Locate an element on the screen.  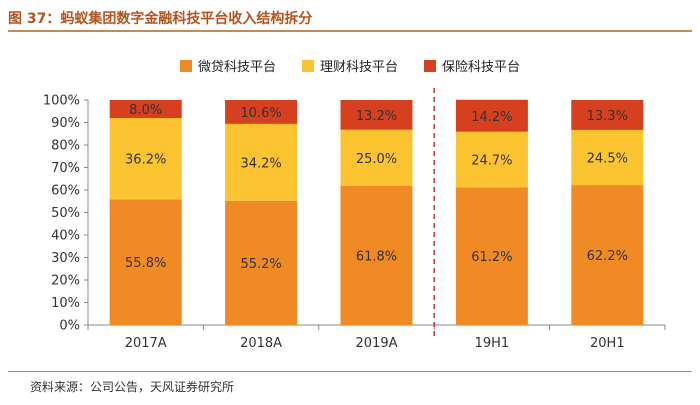
legend-label-1: 理财科技平台 is located at coordinates (358, 67).